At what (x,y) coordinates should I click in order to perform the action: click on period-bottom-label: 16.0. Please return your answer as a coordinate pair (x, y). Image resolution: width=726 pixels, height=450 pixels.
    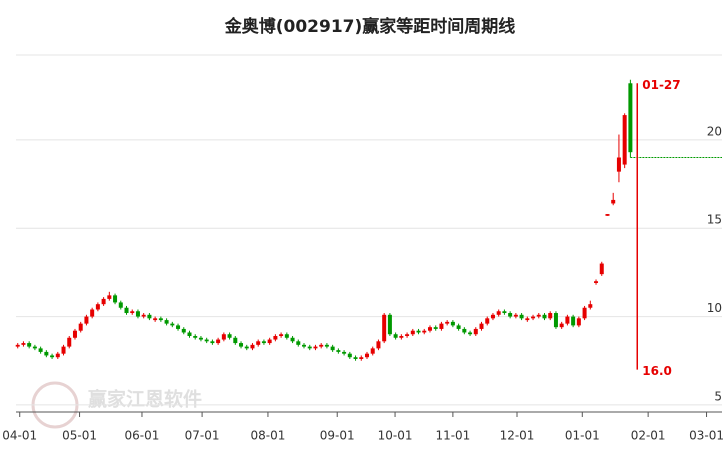
    Looking at the image, I should click on (657, 371).